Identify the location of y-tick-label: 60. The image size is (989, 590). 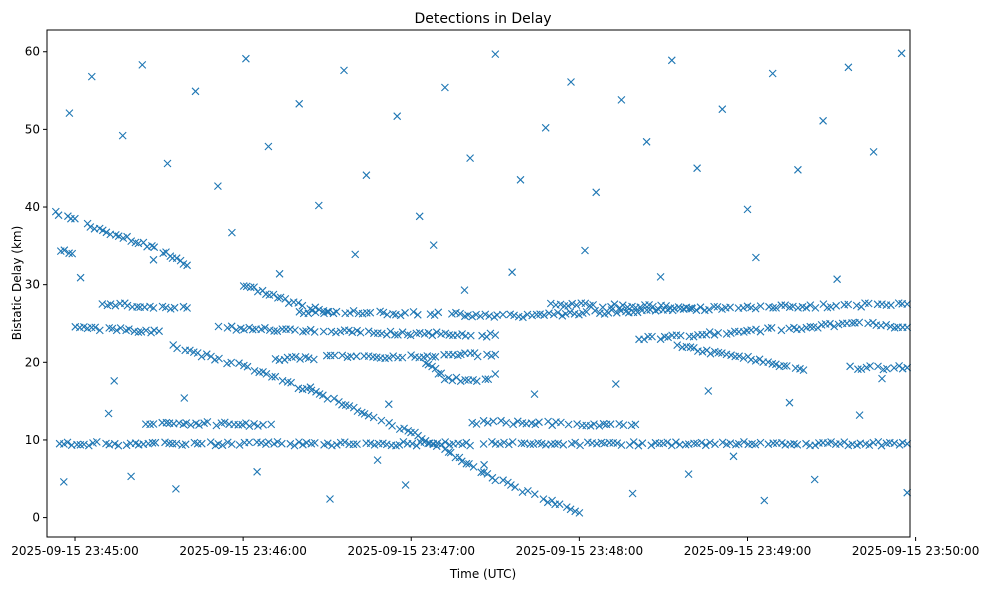
(32, 52).